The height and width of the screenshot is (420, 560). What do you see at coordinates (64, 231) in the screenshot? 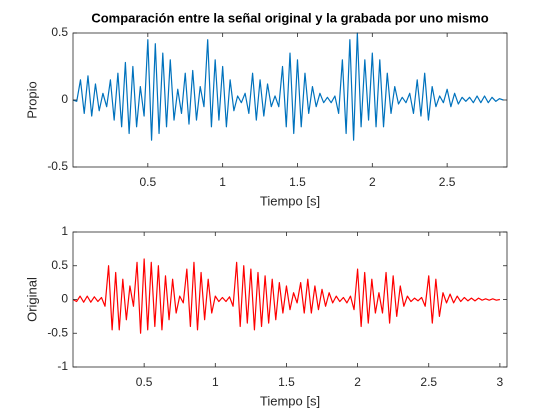
I see `y-tick-label: 1` at bounding box center [64, 231].